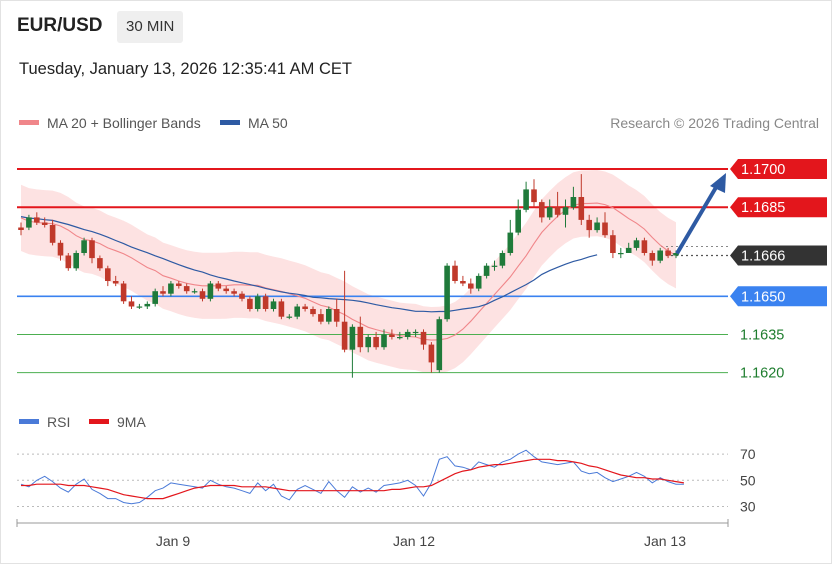 The height and width of the screenshot is (564, 832). What do you see at coordinates (762, 336) in the screenshot?
I see `support-level-label: 1.1635` at bounding box center [762, 336].